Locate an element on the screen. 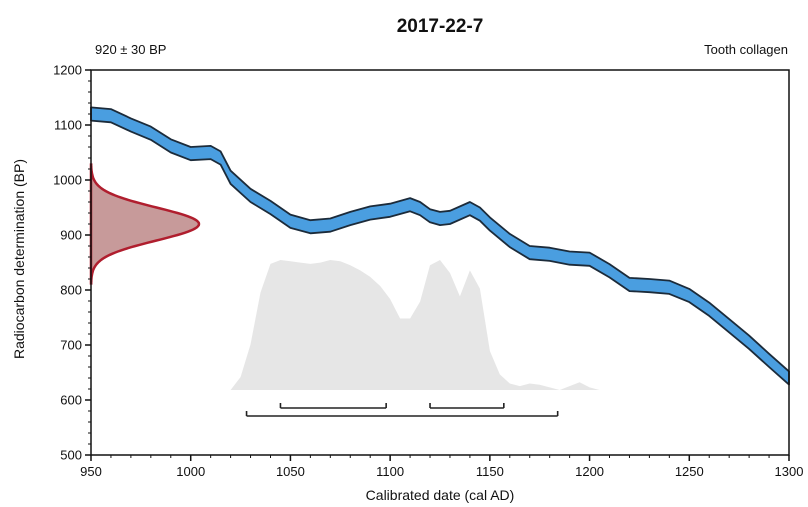 The width and height of the screenshot is (808, 507). y-tick-label: 600 is located at coordinates (71, 400).